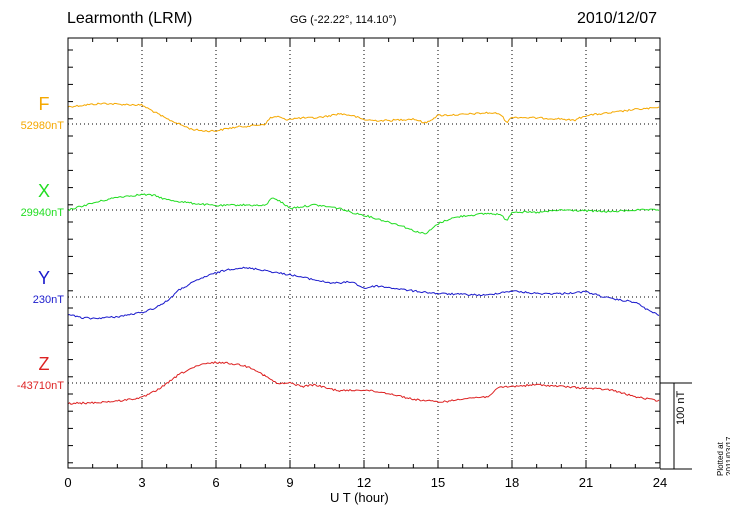 This screenshot has width=730, height=520. Describe the element at coordinates (40, 386) in the screenshot. I see `component-baseline-z: -43710nT` at that location.